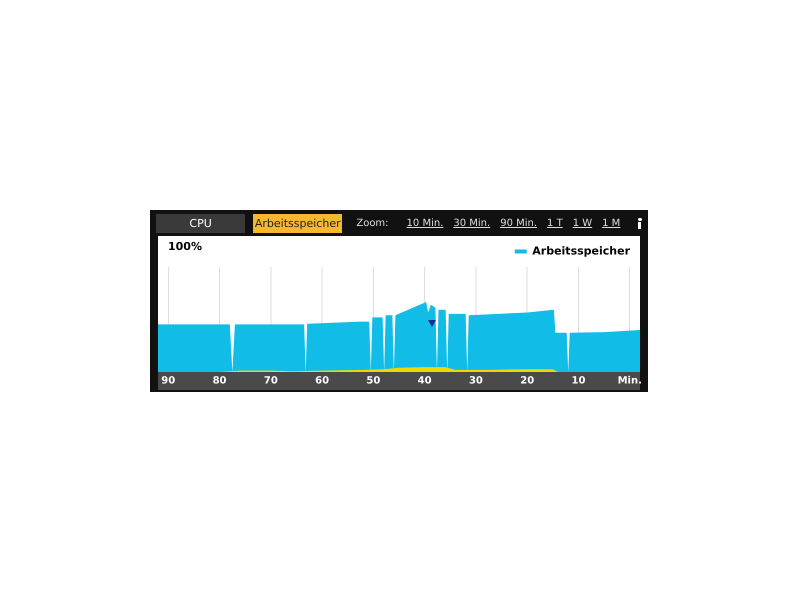  Describe the element at coordinates (527, 381) in the screenshot. I see `x-tick-label: 20` at that location.